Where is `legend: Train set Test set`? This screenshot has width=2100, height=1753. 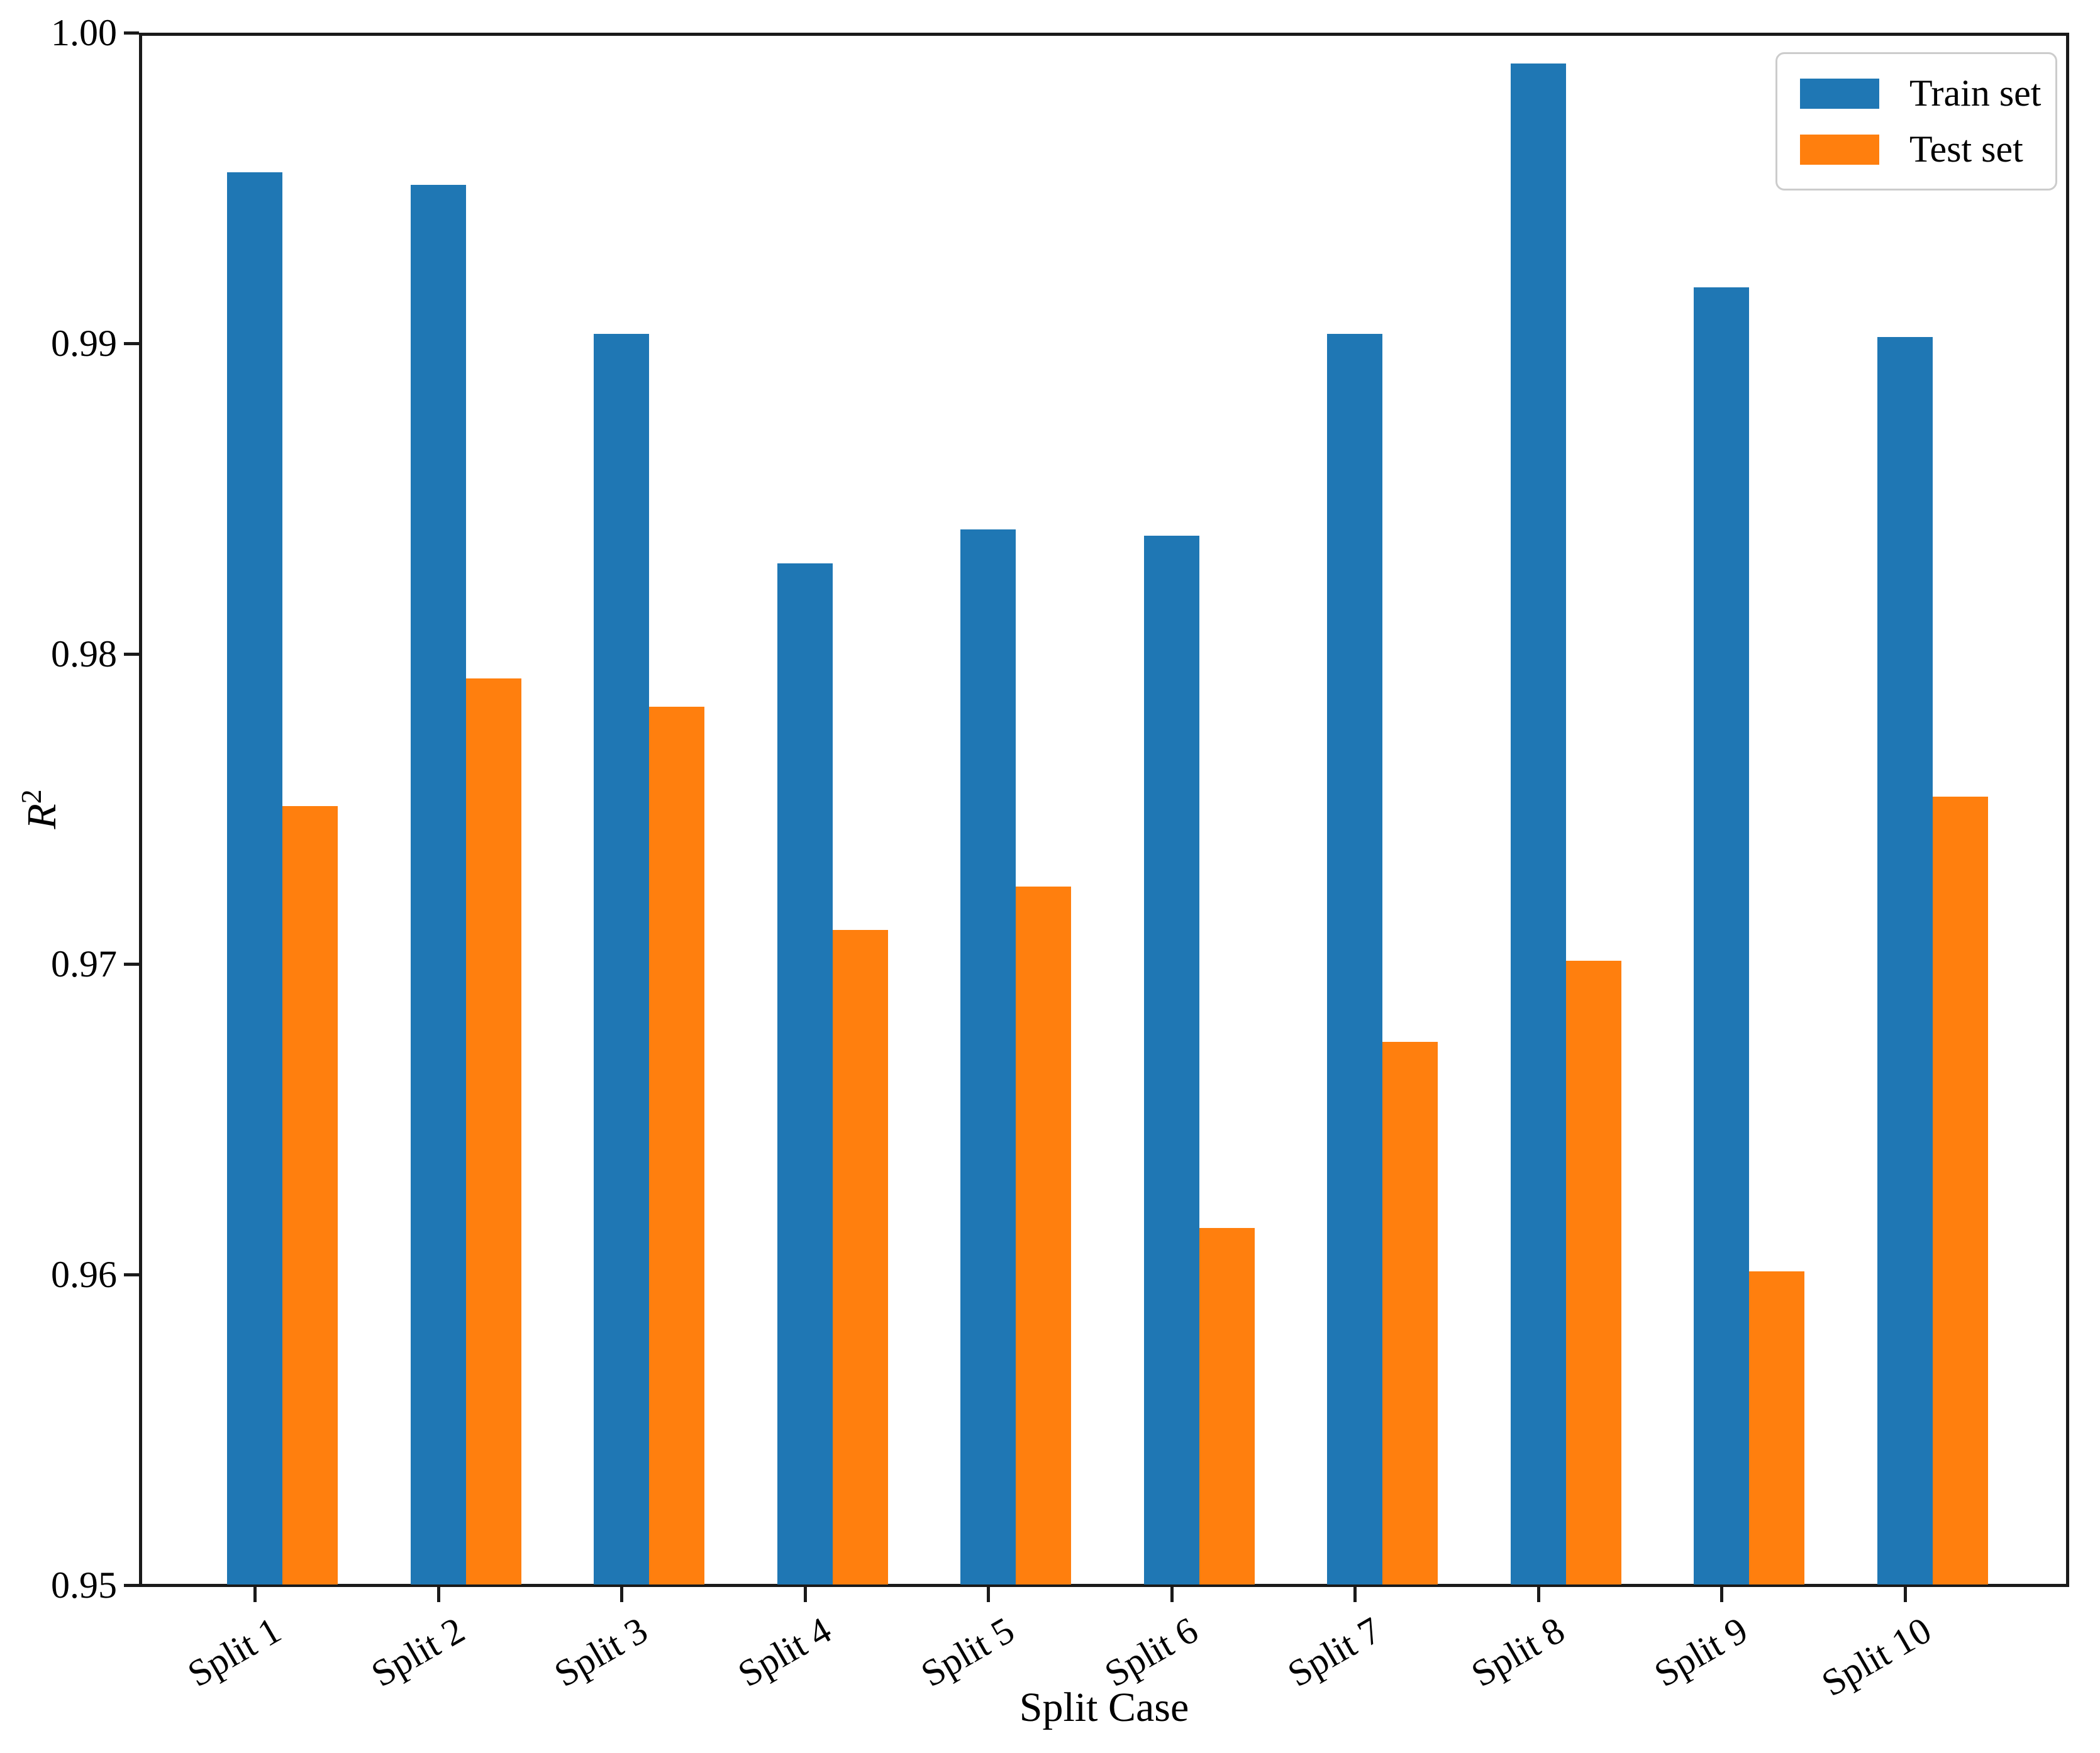
legend: Train set Test set is located at coordinates (1916, 122).